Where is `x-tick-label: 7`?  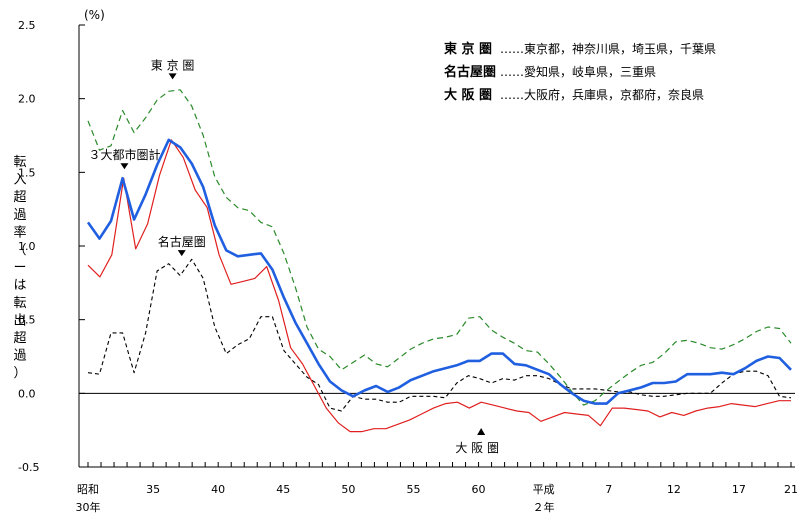 x-tick-label: 7 is located at coordinates (608, 489).